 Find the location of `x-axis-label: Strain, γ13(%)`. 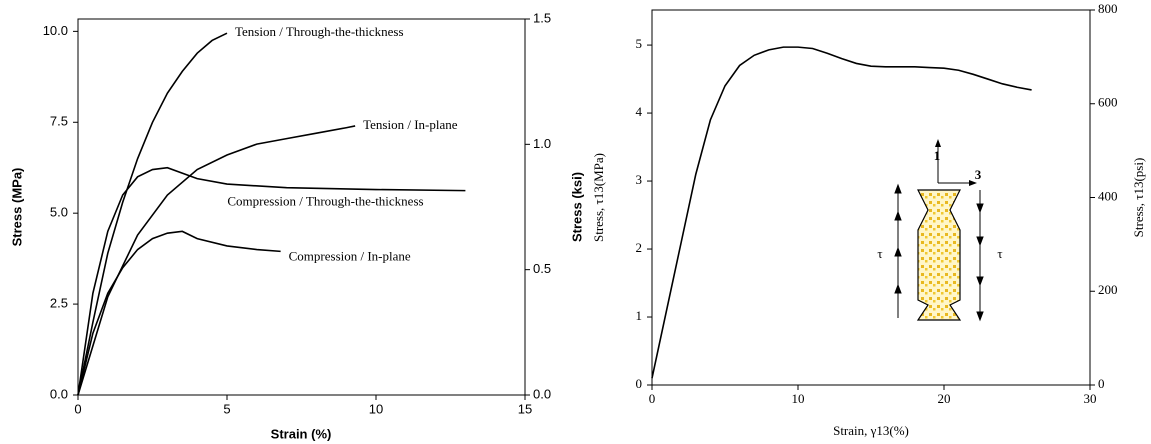

x-axis-label: Strain, γ13(%) is located at coordinates (871, 430).